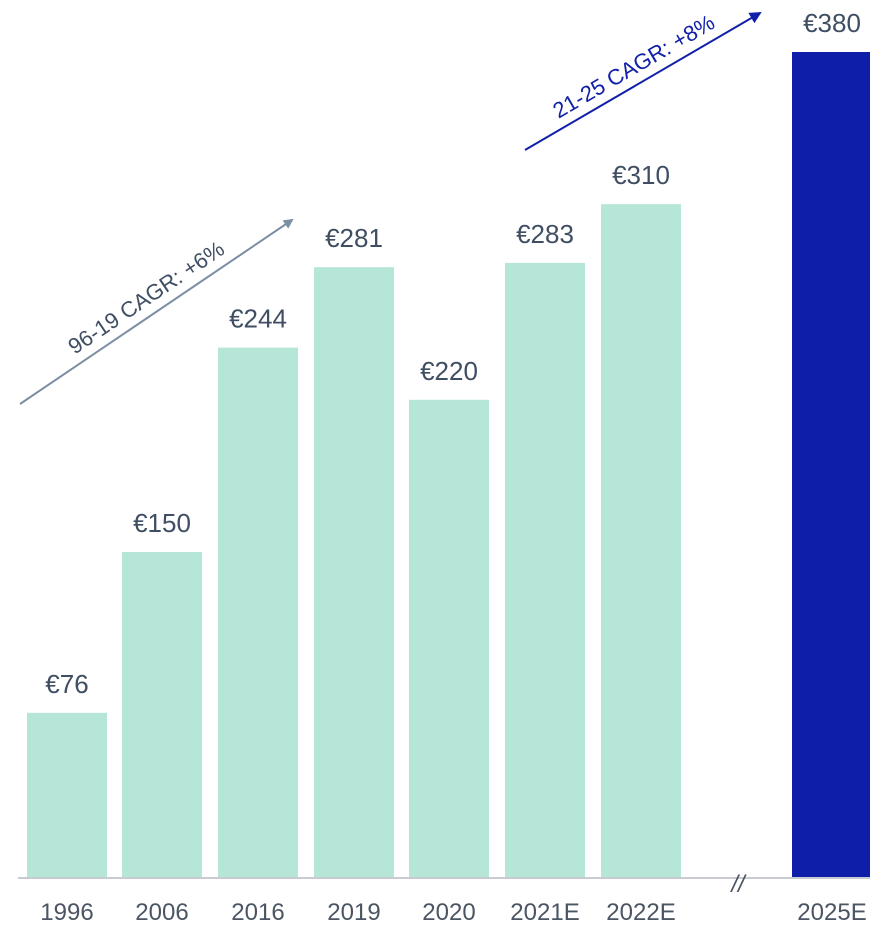  What do you see at coordinates (831, 912) in the screenshot?
I see `x-tick-label-2025e: 2025E` at bounding box center [831, 912].